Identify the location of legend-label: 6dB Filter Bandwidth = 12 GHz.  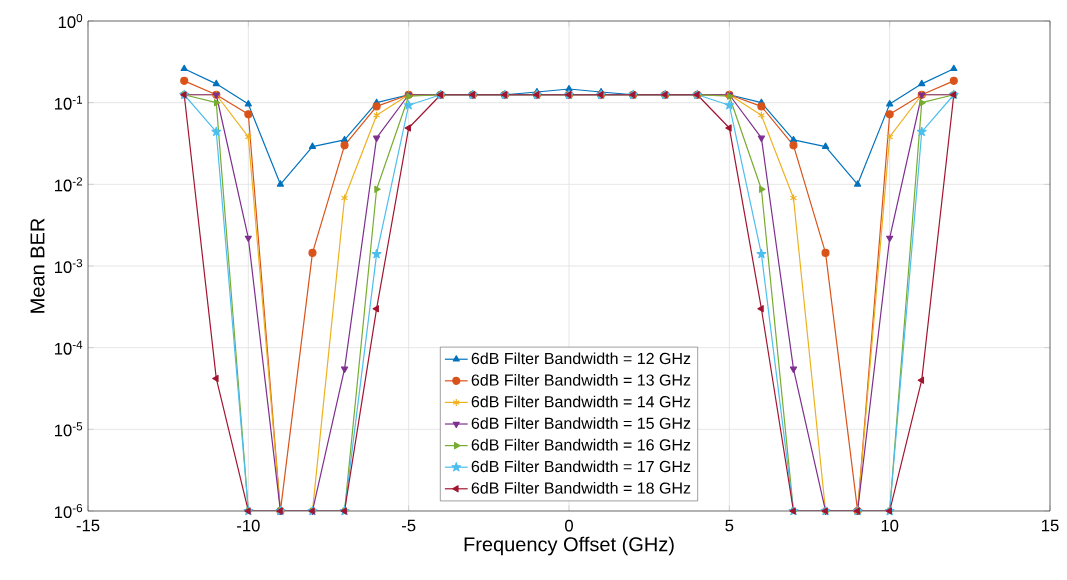
(581, 358).